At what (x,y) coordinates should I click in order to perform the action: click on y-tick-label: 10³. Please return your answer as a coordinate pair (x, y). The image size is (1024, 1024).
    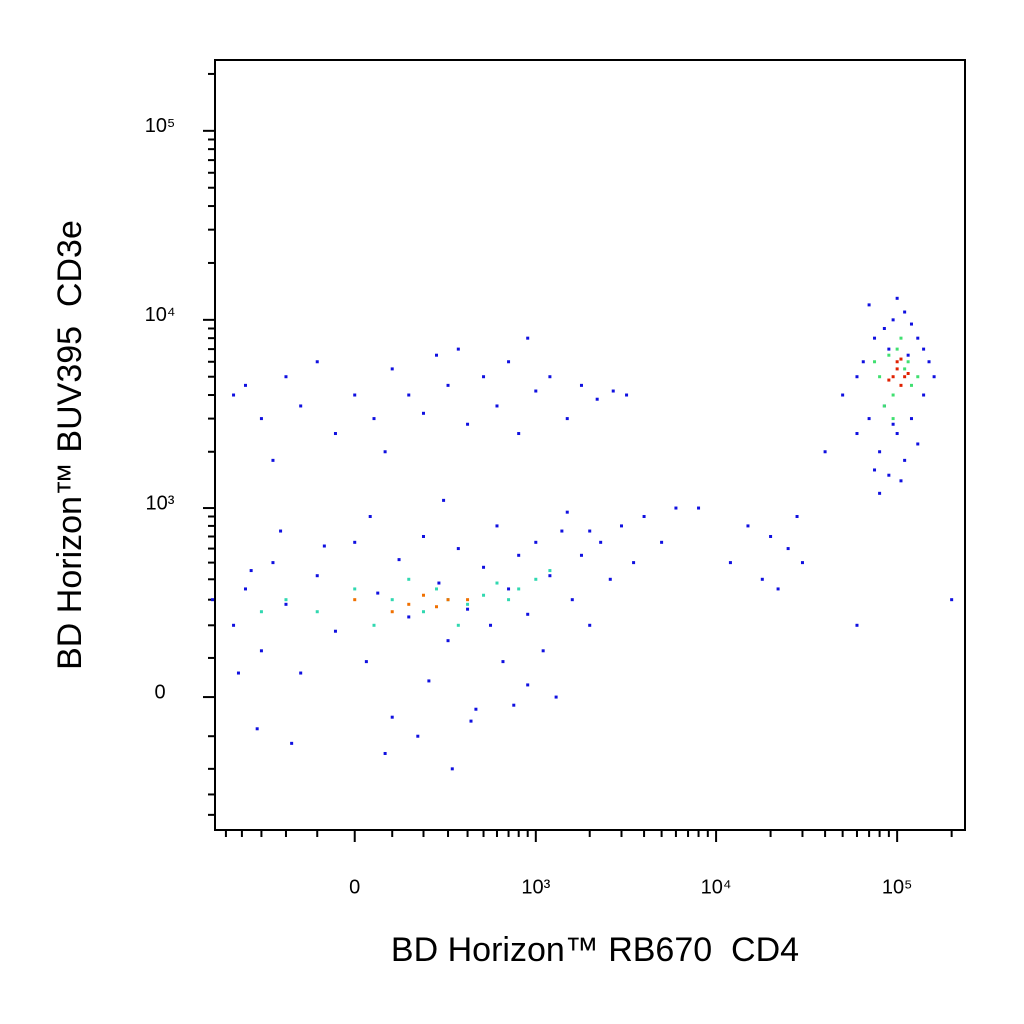
    Looking at the image, I should click on (160, 503).